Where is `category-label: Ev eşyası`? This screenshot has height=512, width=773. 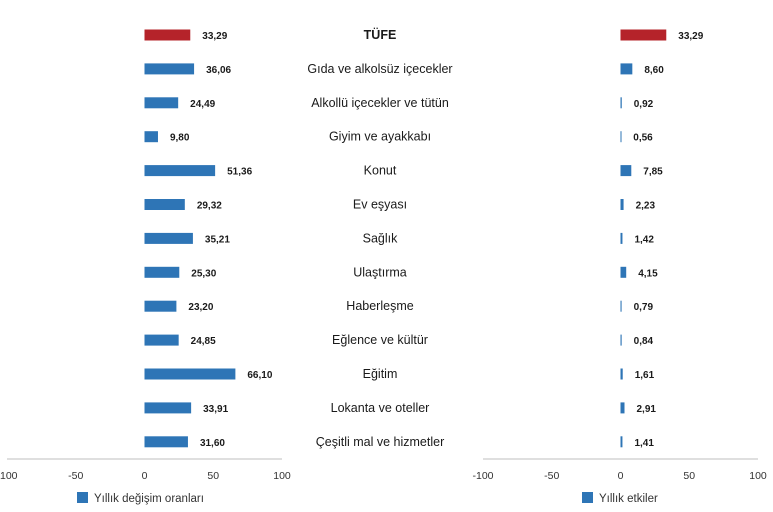 category-label: Ev eşyası is located at coordinates (380, 205).